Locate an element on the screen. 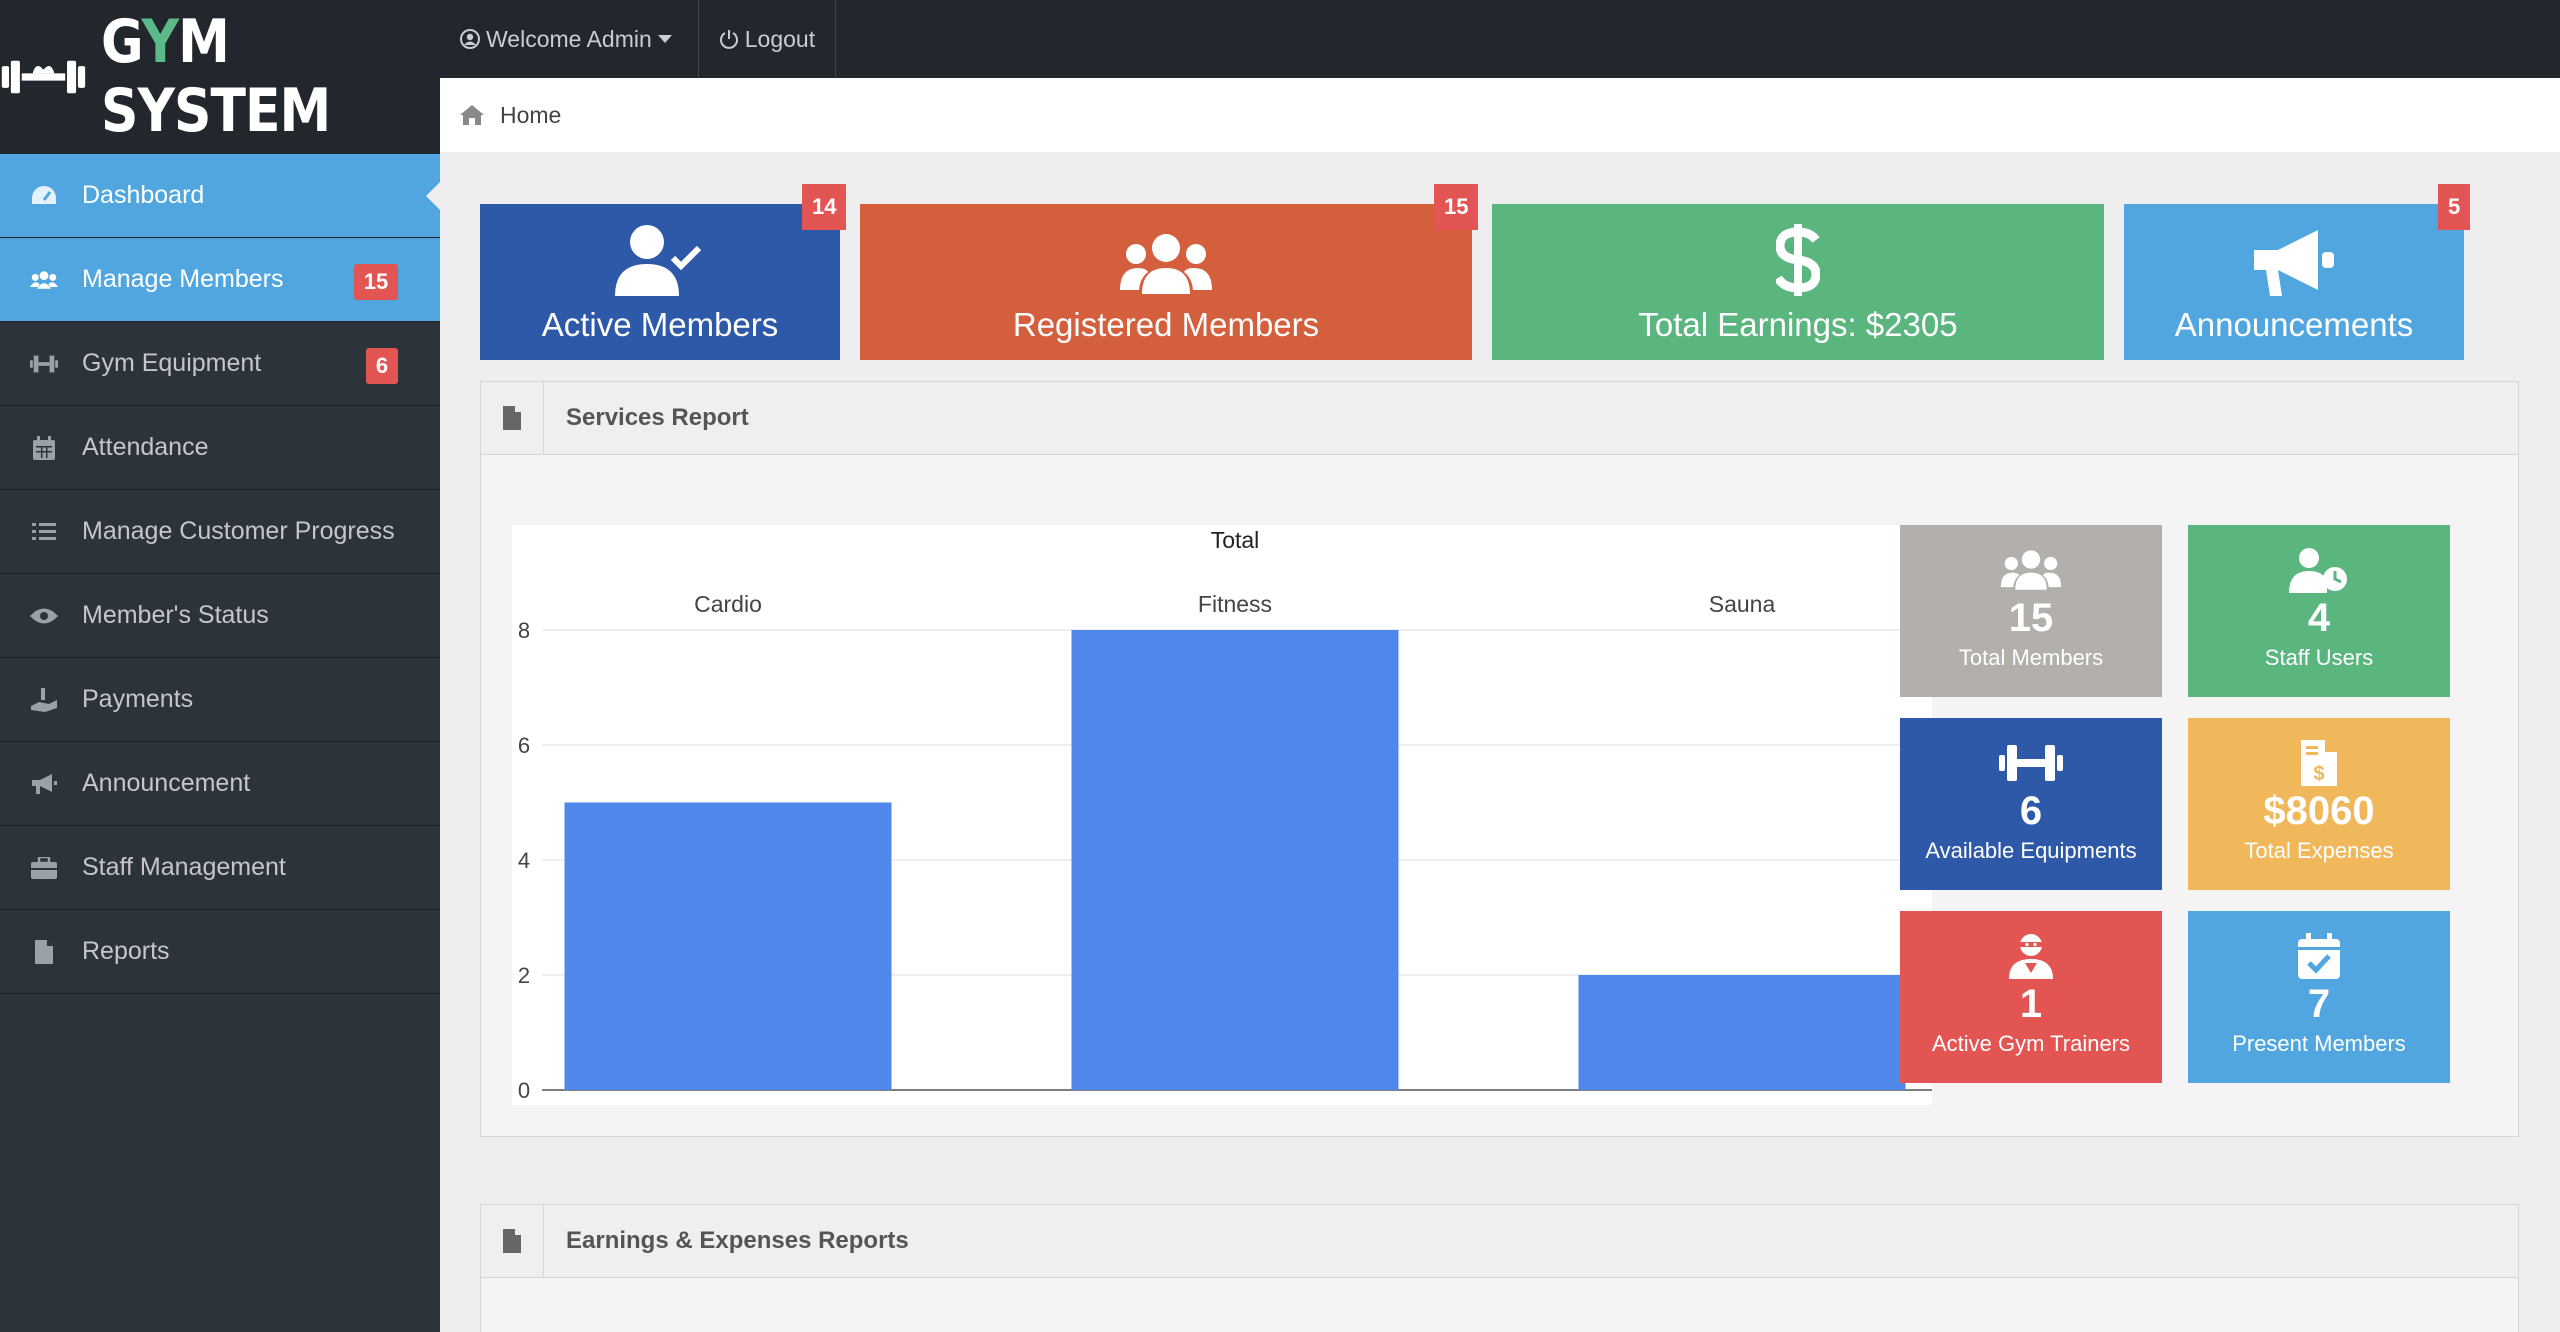 This screenshot has width=2560, height=1332. sidebar-item-label: Payments is located at coordinates (138, 699).